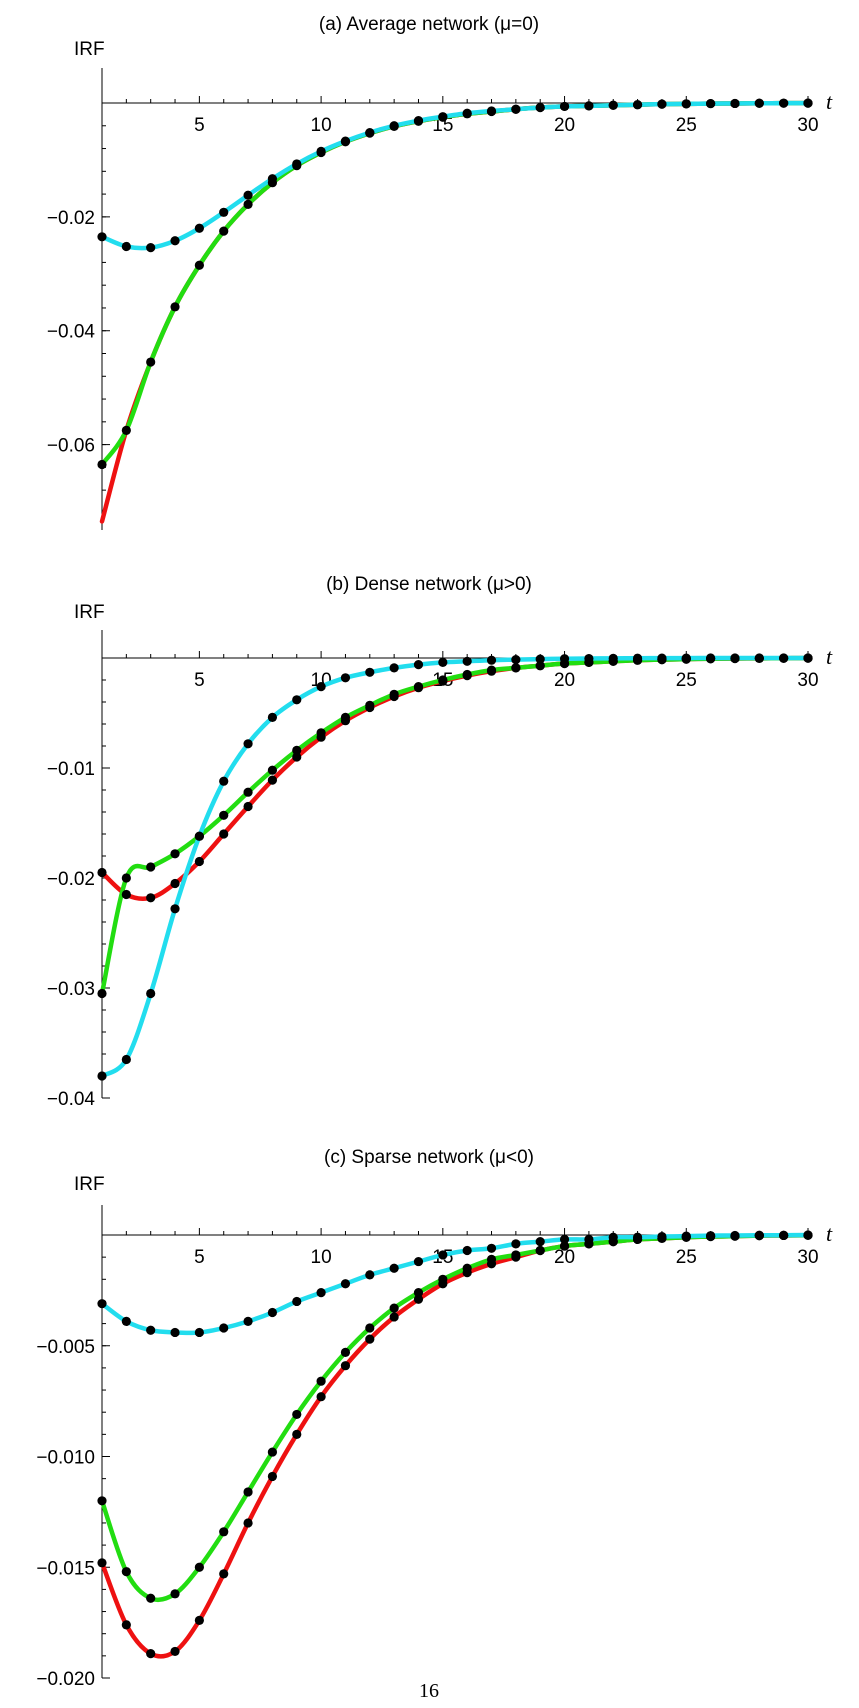 Image resolution: width=859 pixels, height=1708 pixels. What do you see at coordinates (455, 175) in the screenshot?
I see `series-line-cyan` at bounding box center [455, 175].